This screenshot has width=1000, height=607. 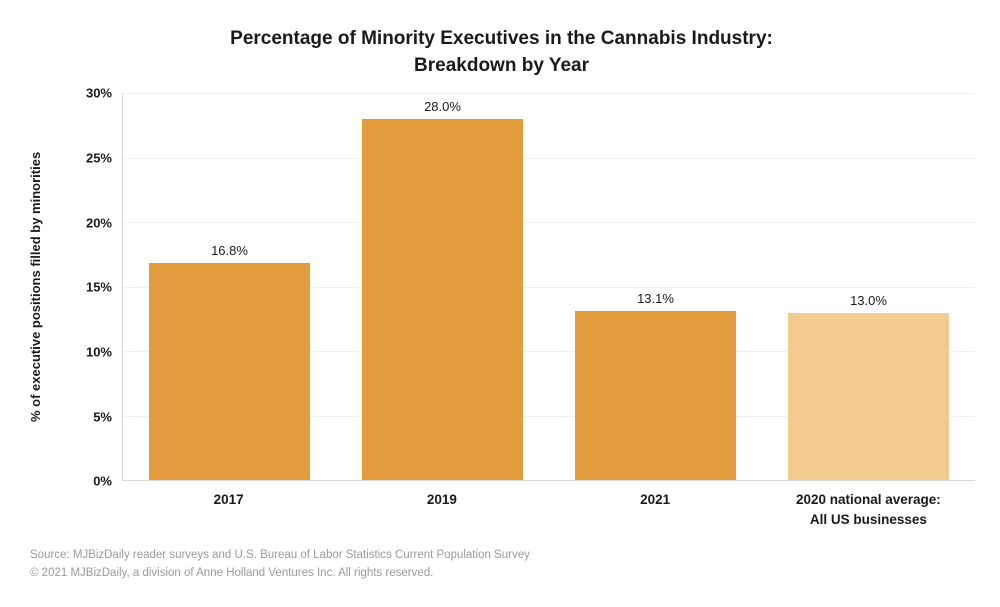 I want to click on x-axis-label: 2019, so click(x=441, y=500).